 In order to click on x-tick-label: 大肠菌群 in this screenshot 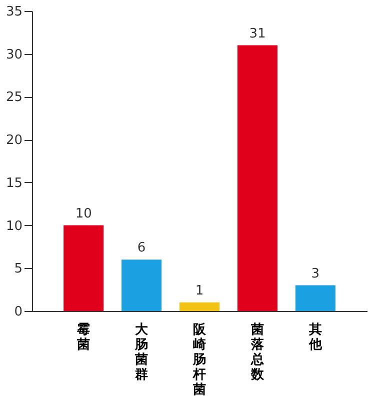, I will do `click(142, 352)`.